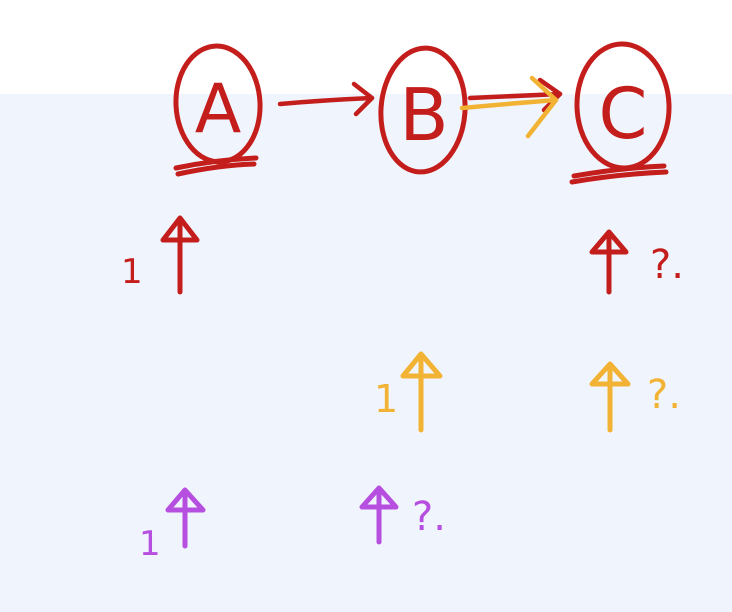  Describe the element at coordinates (326, 99) in the screenshot. I see `arrow-a-to-b` at that location.